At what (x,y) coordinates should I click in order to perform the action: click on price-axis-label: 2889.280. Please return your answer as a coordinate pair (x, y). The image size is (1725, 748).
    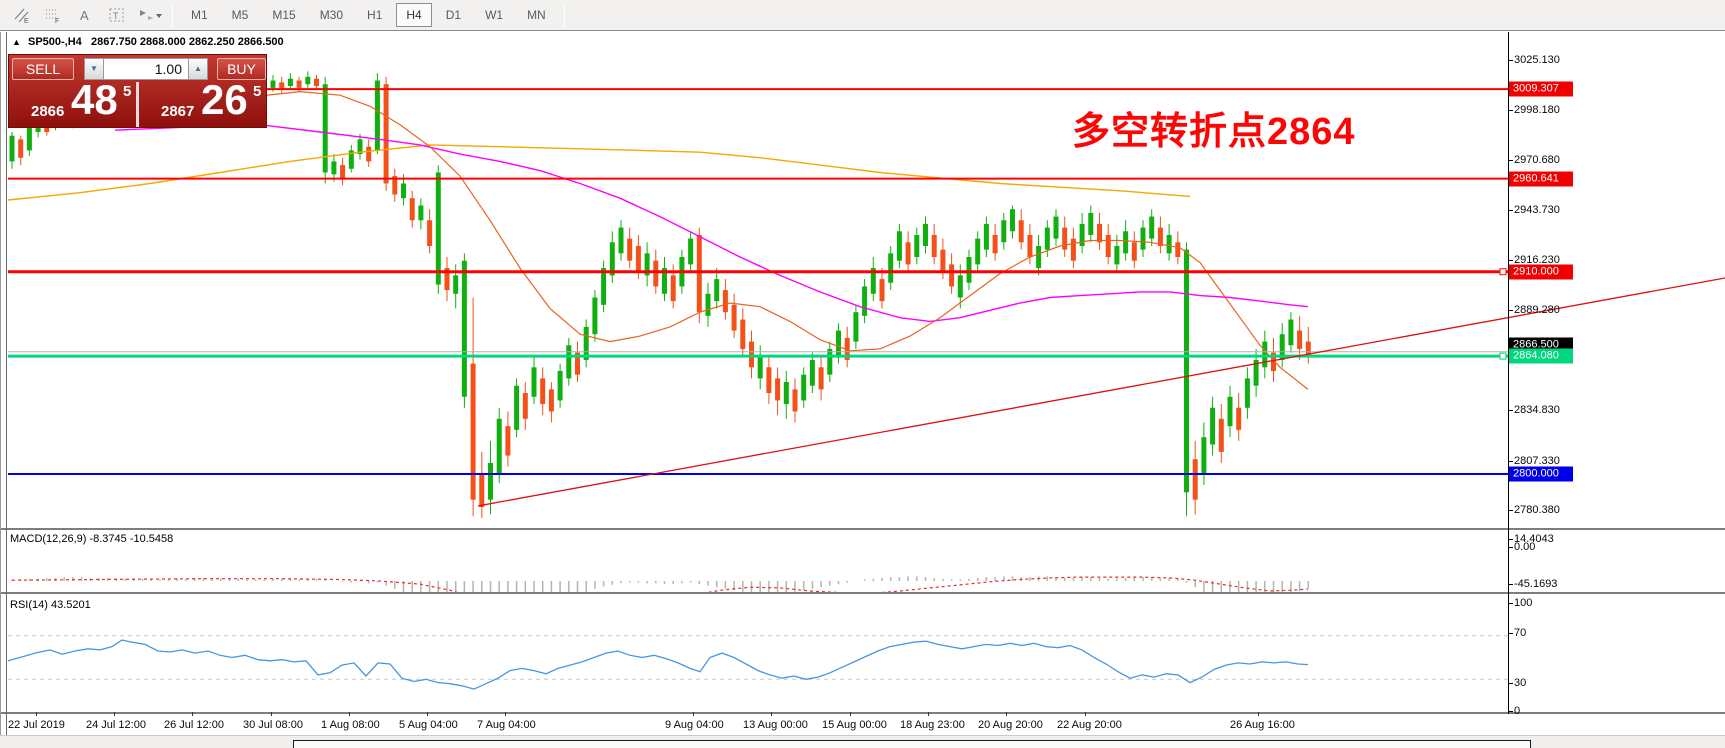
    Looking at the image, I should click on (1537, 310).